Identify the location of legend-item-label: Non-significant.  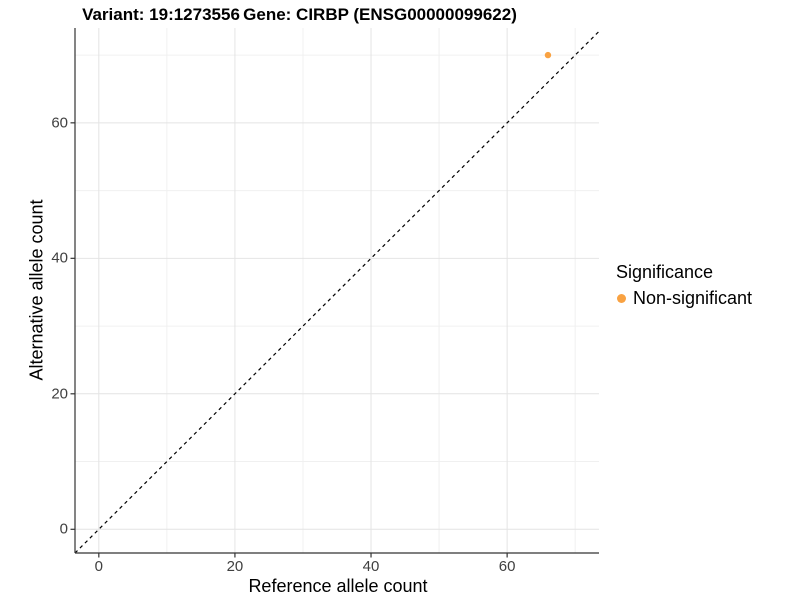
(693, 298).